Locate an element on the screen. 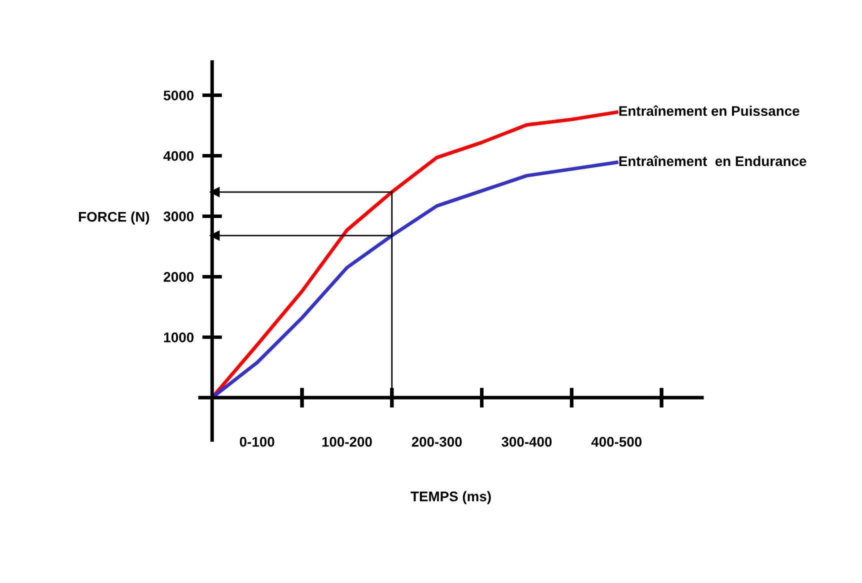 Image resolution: width=862 pixels, height=583 pixels. y-tick-label: 3000 is located at coordinates (179, 217).